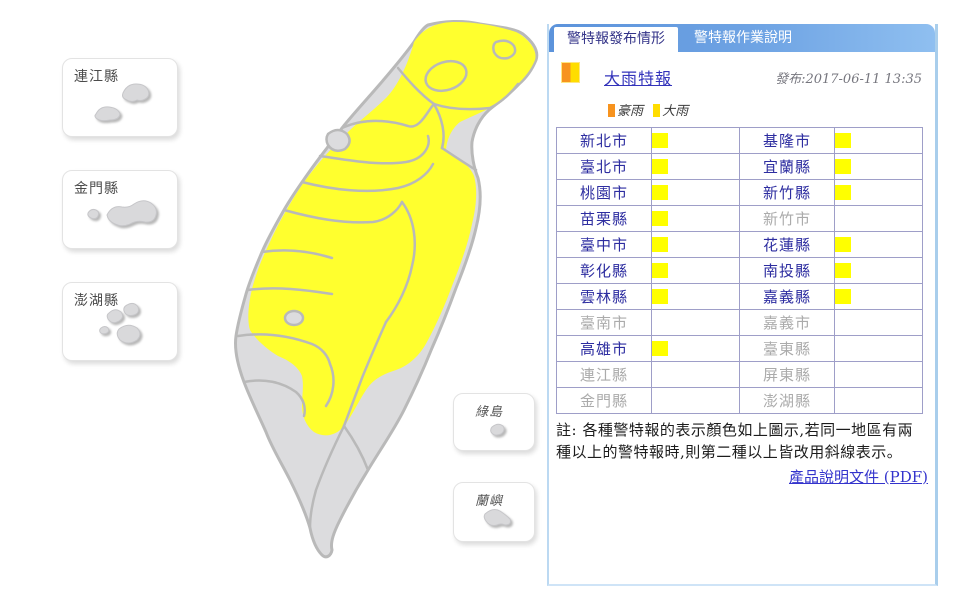 The height and width of the screenshot is (599, 961). Describe the element at coordinates (787, 374) in the screenshot. I see `county-name-cell: 屏東縣` at that location.